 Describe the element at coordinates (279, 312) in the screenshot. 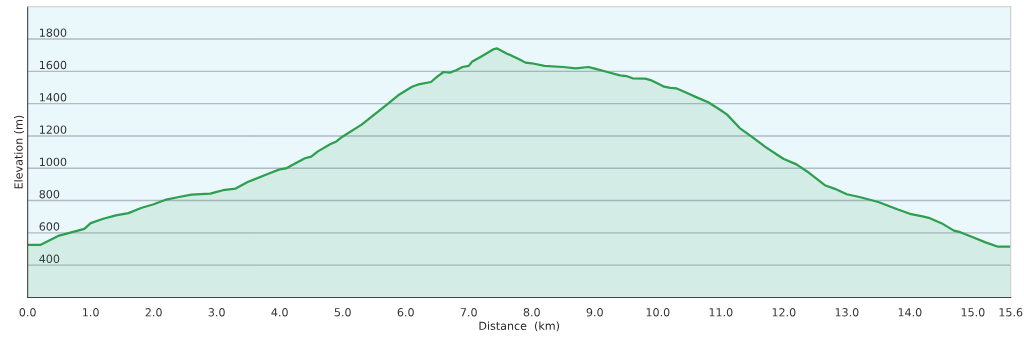

I see `x-tick-label: 4.0` at that location.